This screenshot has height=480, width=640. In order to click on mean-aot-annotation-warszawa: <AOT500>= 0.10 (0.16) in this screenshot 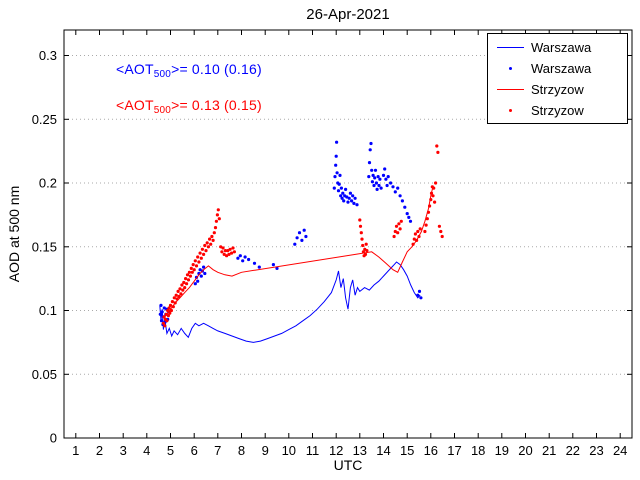, I will do `click(189, 70)`.